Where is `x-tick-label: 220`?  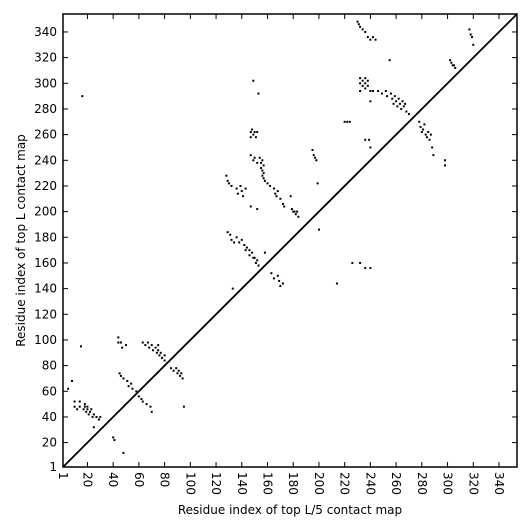 x-tick-label: 220 is located at coordinates (345, 483).